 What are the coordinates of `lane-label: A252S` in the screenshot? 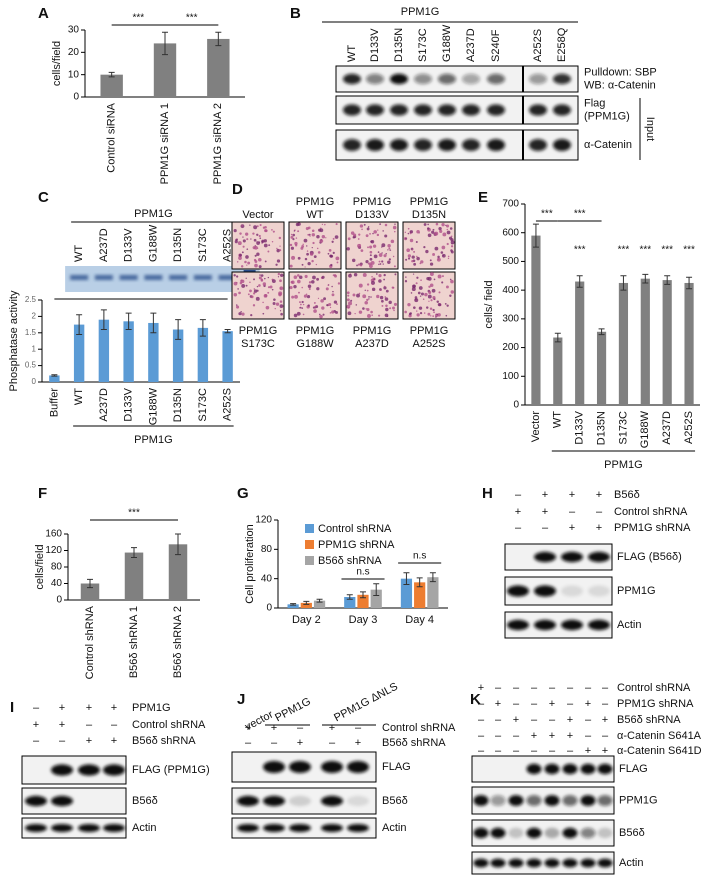 It's located at (538, 45).